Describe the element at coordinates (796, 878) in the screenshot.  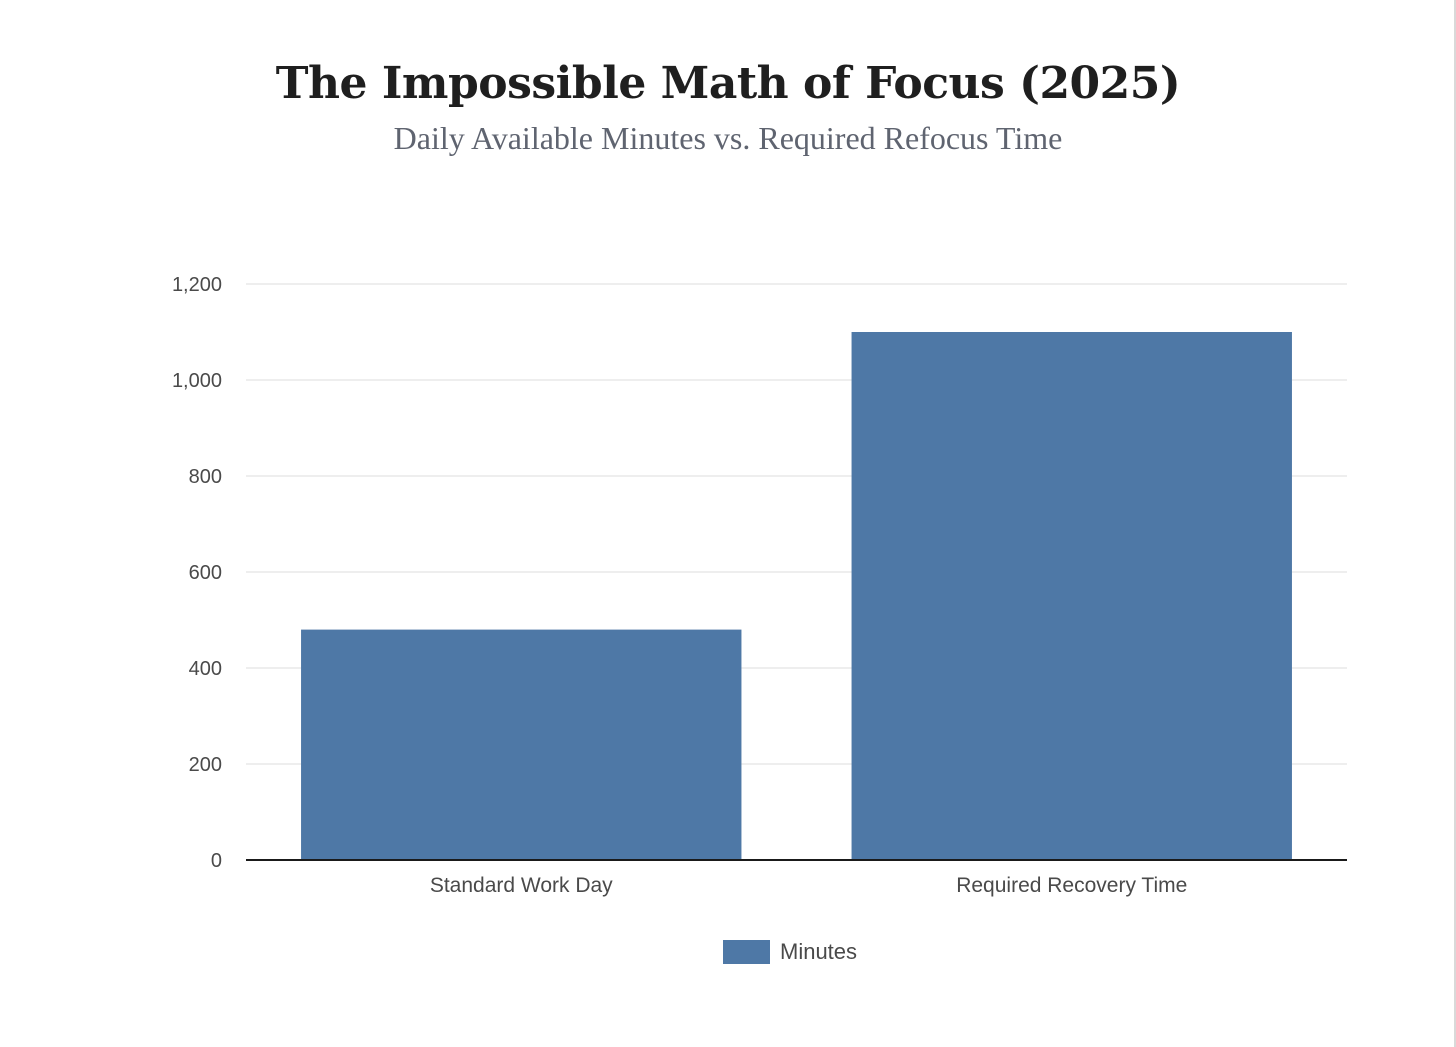
I see `x-axis: Standard Work Day Required Recovery Time` at that location.